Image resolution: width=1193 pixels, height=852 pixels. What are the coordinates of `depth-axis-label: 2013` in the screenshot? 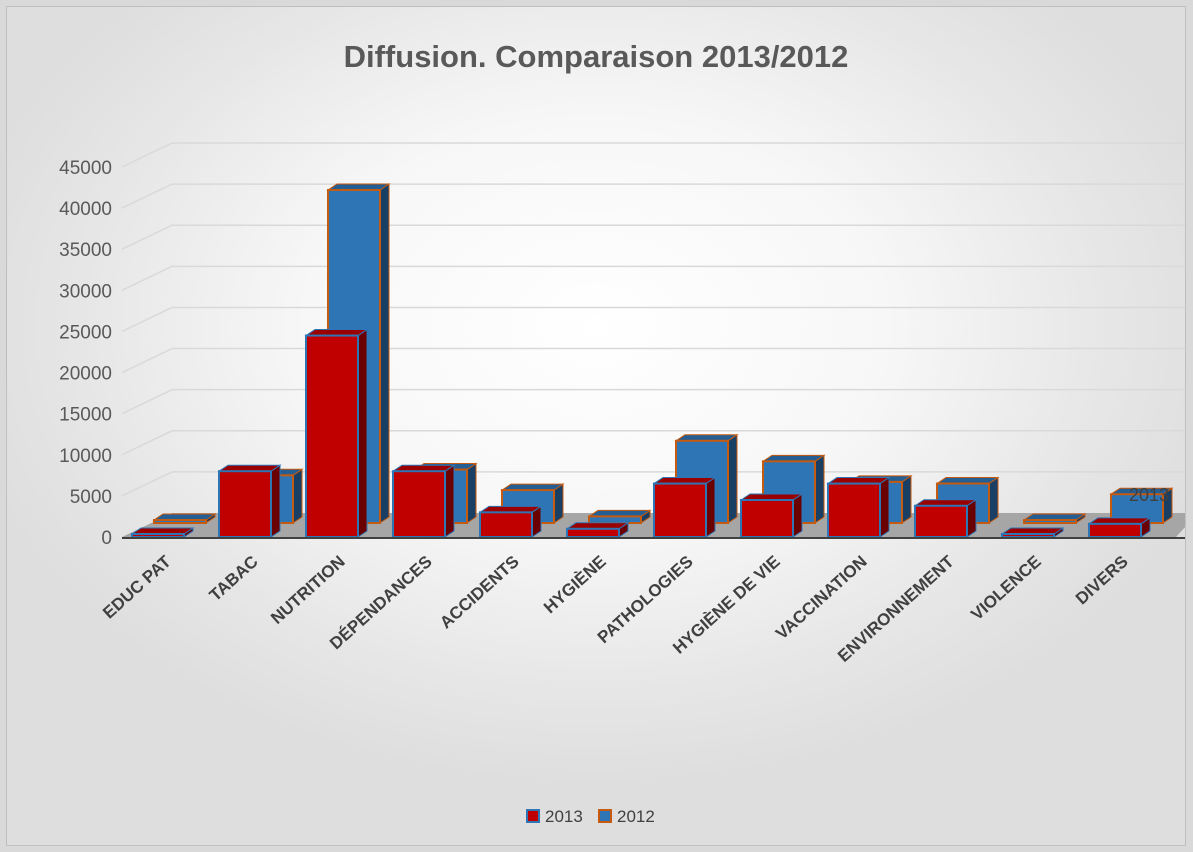 It's located at (1149, 495).